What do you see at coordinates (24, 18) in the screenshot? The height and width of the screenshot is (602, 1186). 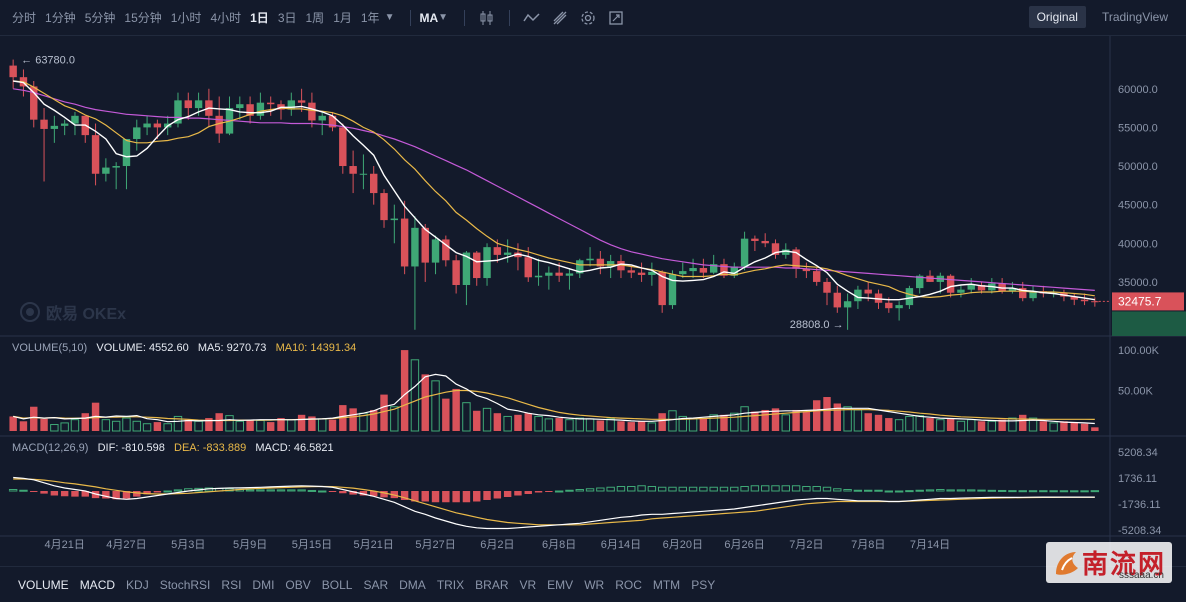 I see `timeframe-0: 分时` at bounding box center [24, 18].